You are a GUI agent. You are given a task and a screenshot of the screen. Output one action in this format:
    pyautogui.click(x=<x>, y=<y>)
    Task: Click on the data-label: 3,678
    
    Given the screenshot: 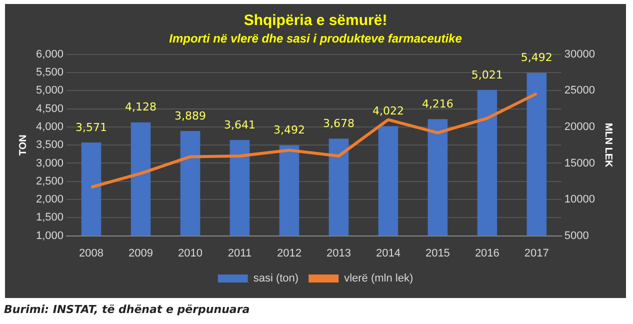 What is the action you would take?
    pyautogui.click(x=338, y=123)
    